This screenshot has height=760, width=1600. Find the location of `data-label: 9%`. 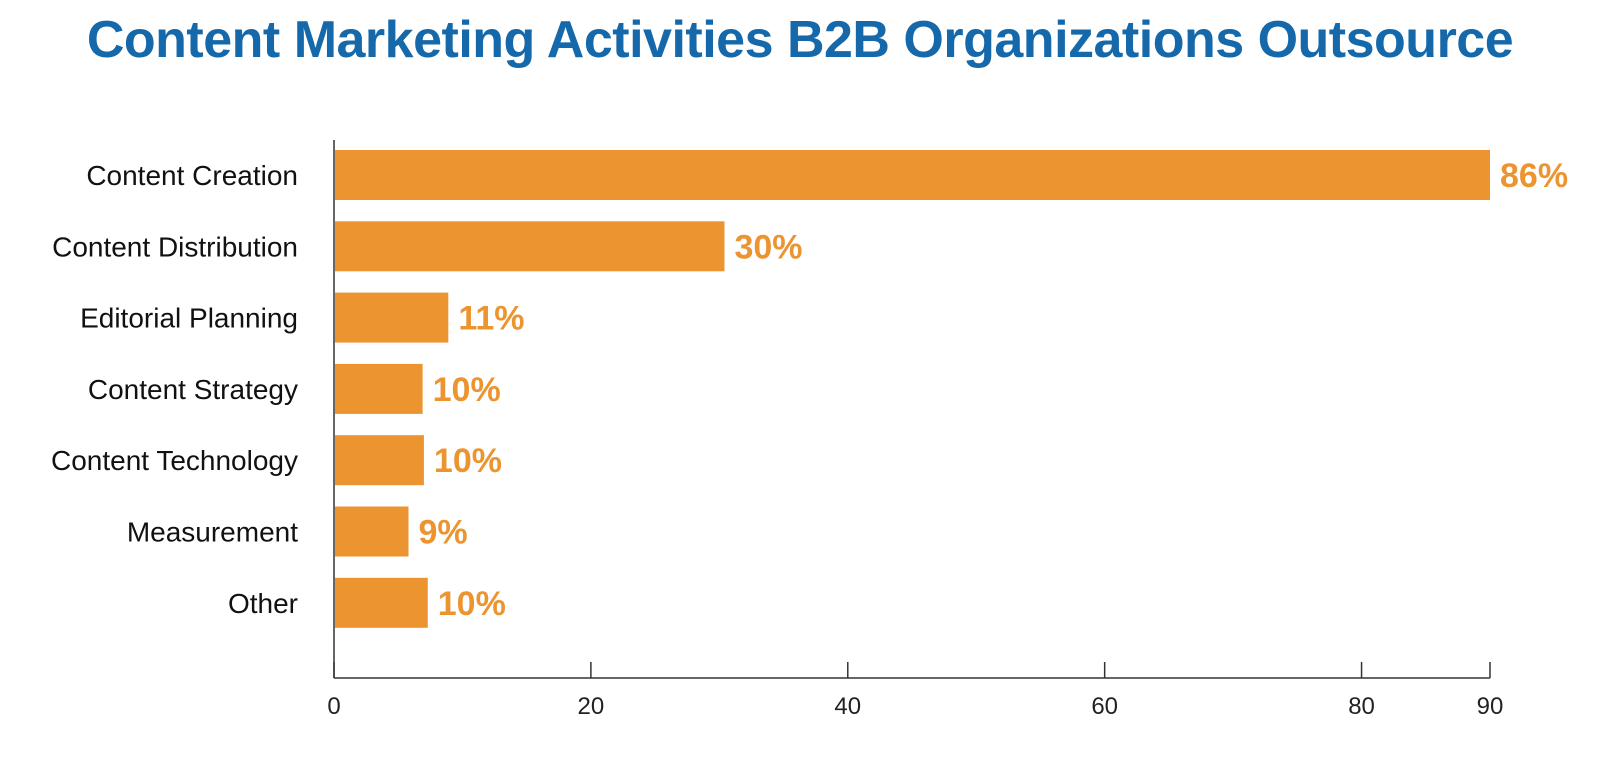

data-label: 9% is located at coordinates (442, 533).